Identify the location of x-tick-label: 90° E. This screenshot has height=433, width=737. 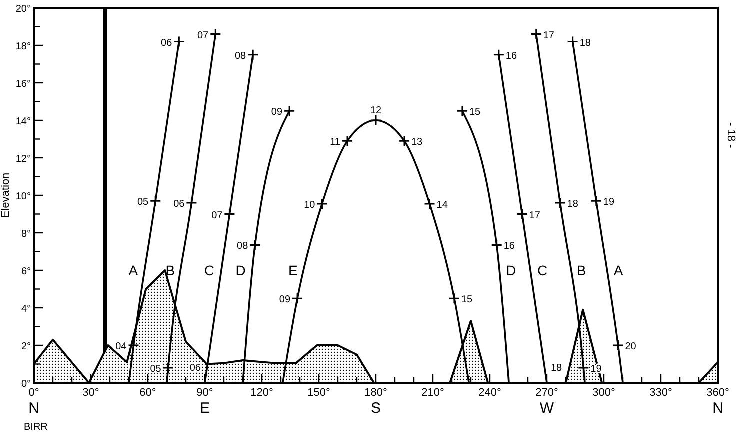
(205, 402).